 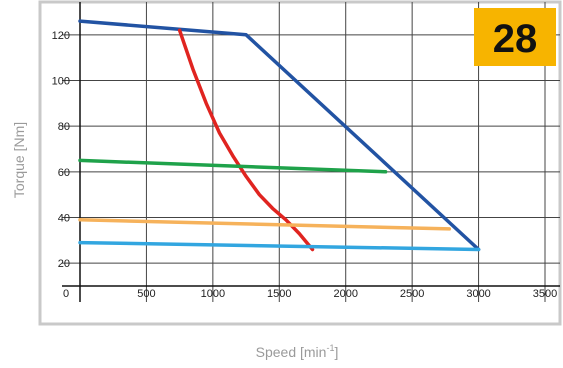 I want to click on x-tick-label-3000: 3000, so click(x=478, y=294).